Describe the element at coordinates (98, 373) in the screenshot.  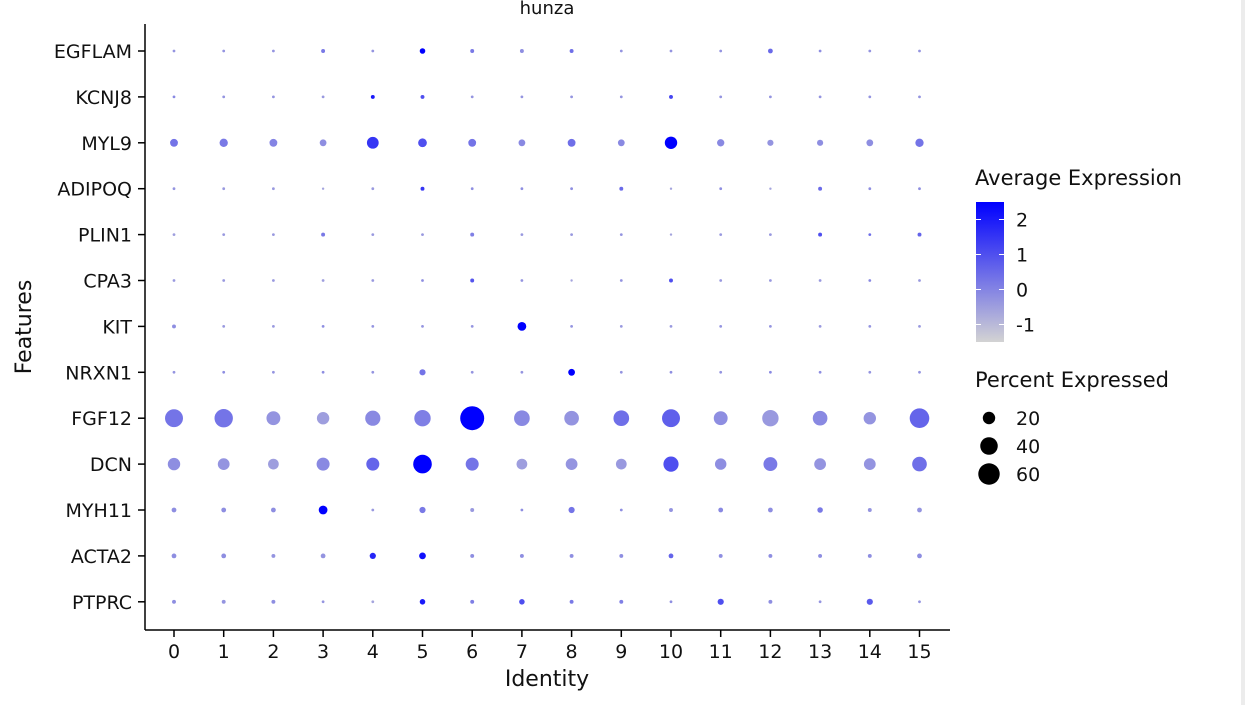
I see `y-tick-label-nrxn1: NRXN1` at that location.